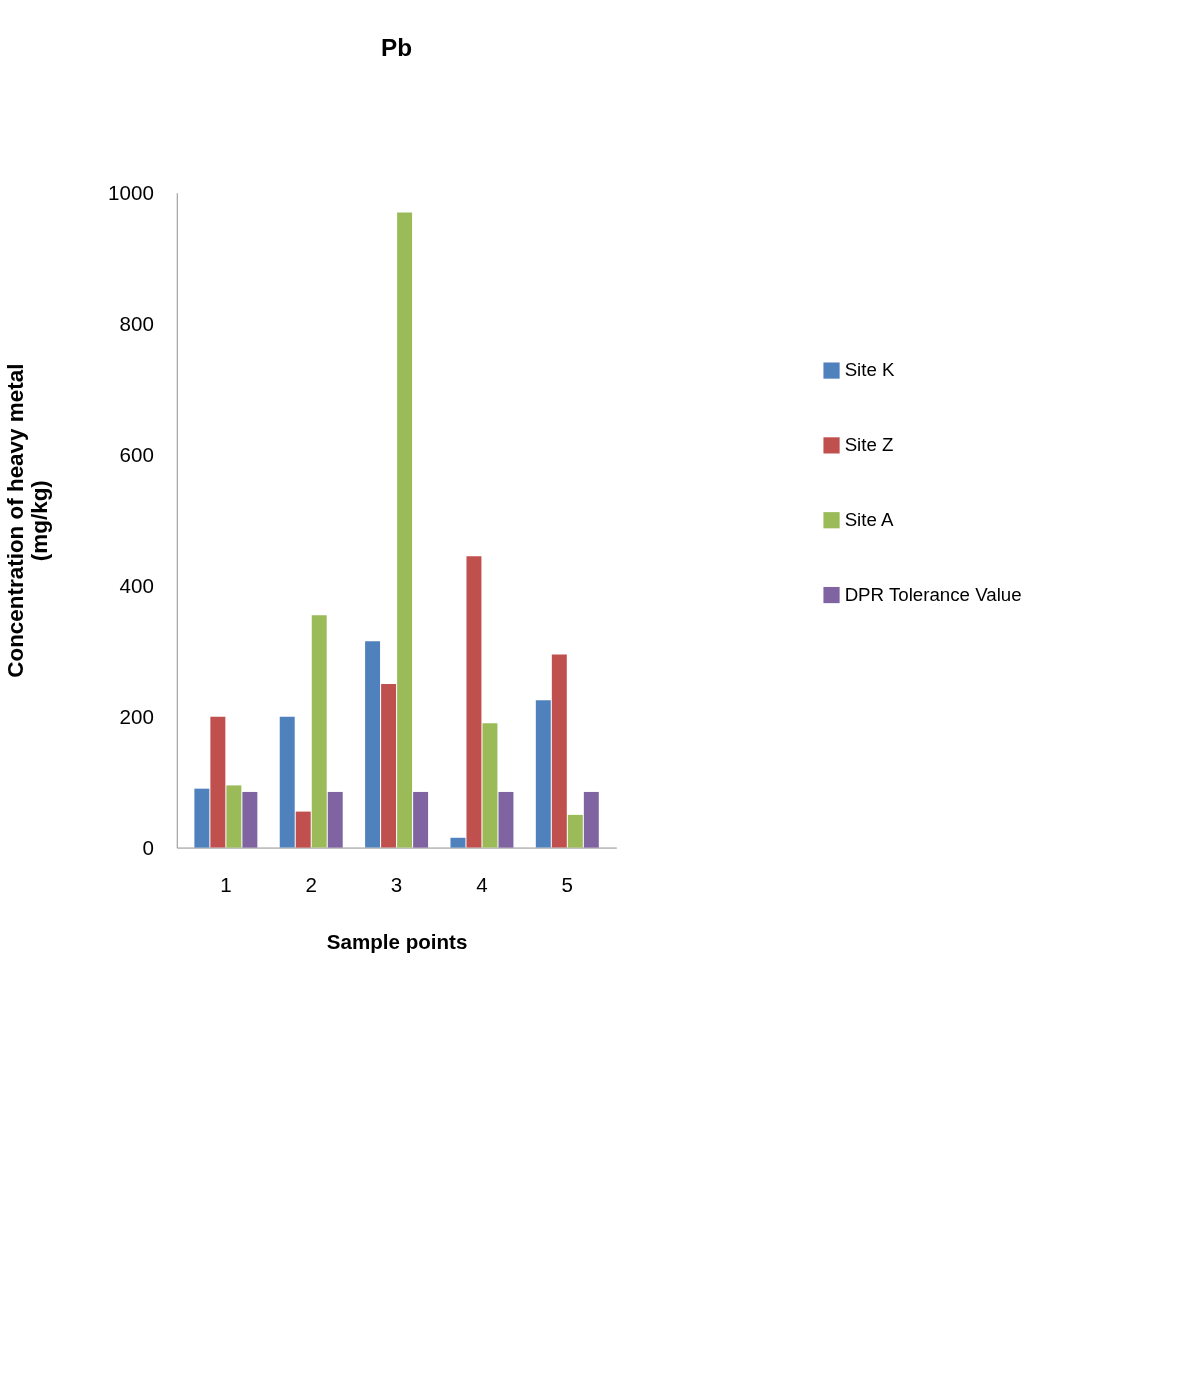  What do you see at coordinates (136, 585) in the screenshot?
I see `y-tick-label: 400` at bounding box center [136, 585].